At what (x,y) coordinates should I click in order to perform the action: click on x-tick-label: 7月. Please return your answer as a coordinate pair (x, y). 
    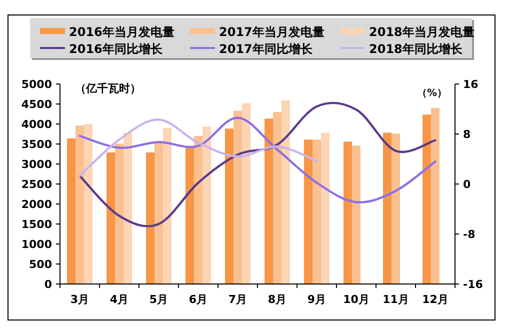
    Looking at the image, I should click on (238, 299).